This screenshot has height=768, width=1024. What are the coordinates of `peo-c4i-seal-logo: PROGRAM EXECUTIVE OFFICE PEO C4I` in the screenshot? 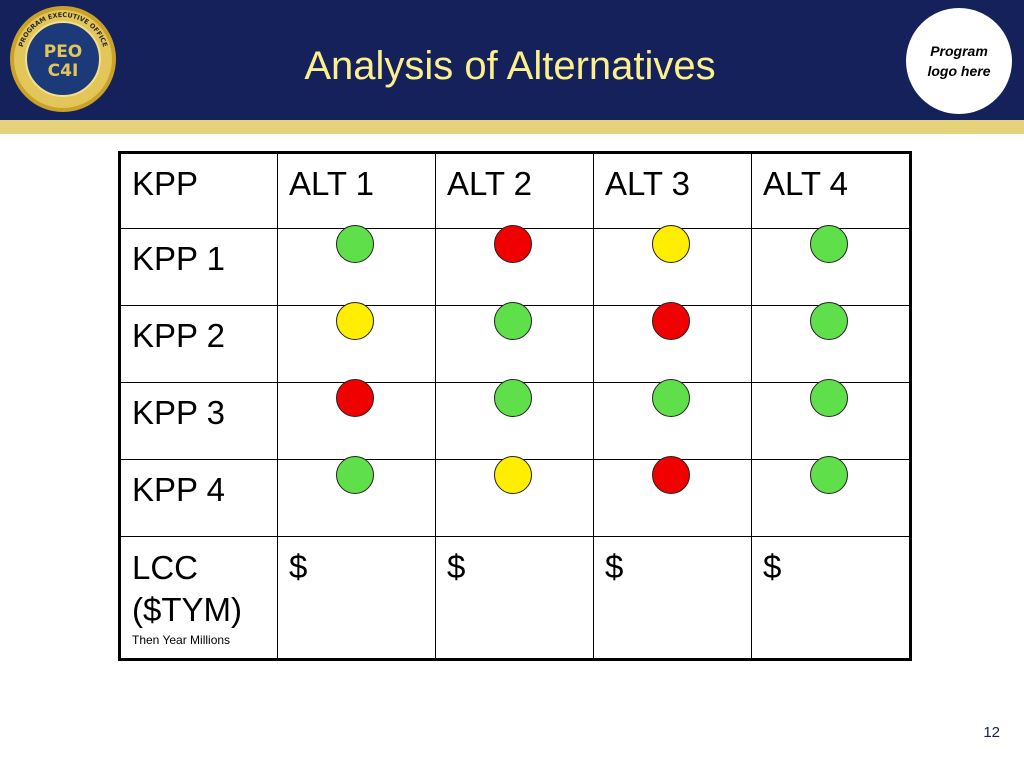 It's located at (63, 59).